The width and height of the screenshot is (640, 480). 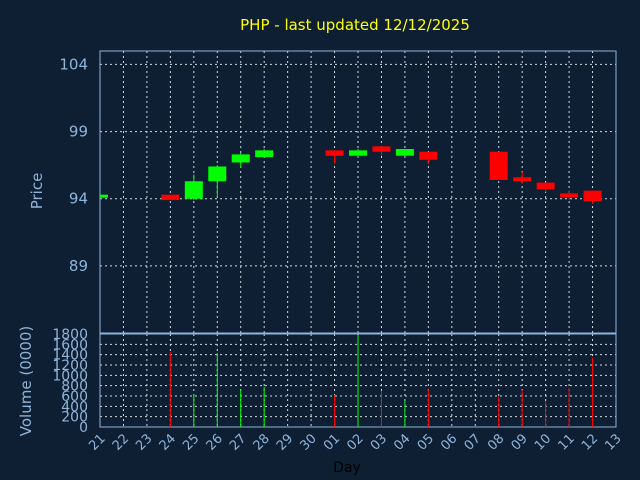 What do you see at coordinates (78, 132) in the screenshot?
I see `price-tick-label: 99` at bounding box center [78, 132].